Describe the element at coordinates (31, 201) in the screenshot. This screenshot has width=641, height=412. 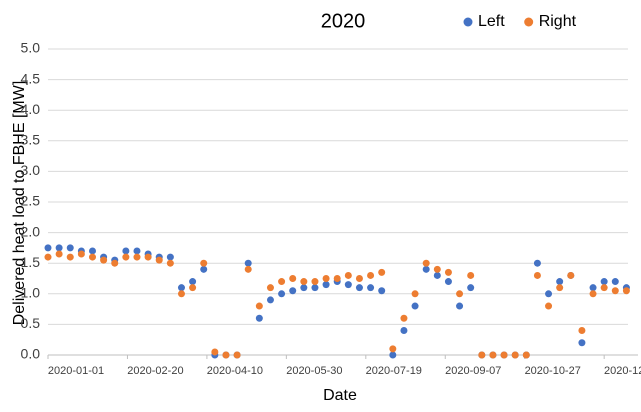
I see `y-tick-label: 2.5` at that location.